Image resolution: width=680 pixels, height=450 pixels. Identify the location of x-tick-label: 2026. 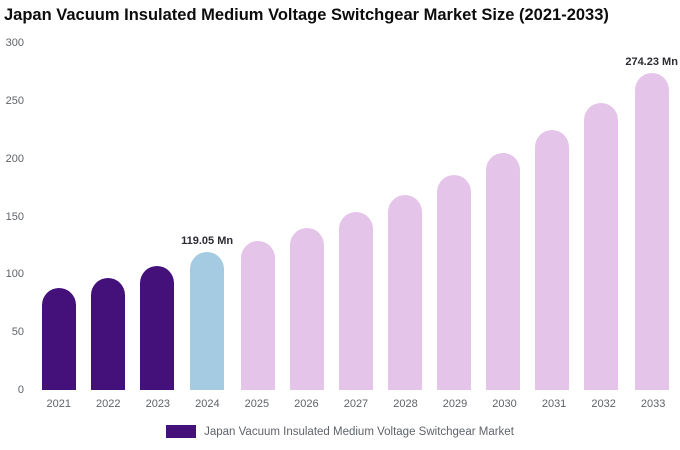
(306, 404).